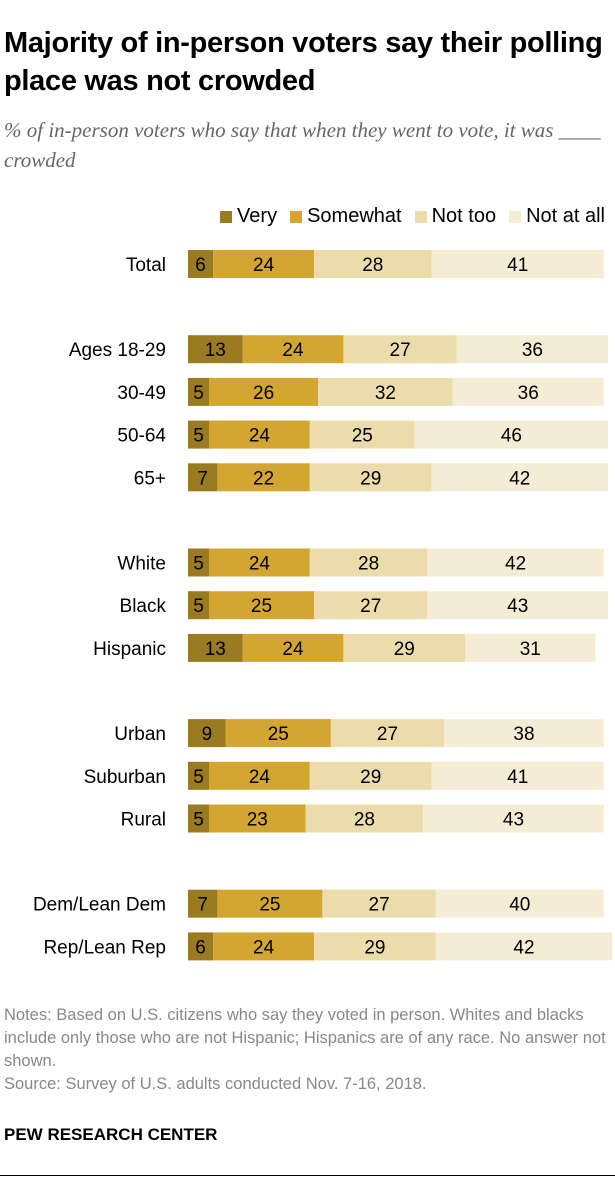 Image resolution: width=615 pixels, height=1178 pixels. Describe the element at coordinates (150, 478) in the screenshot. I see `category-label: 65+` at that location.